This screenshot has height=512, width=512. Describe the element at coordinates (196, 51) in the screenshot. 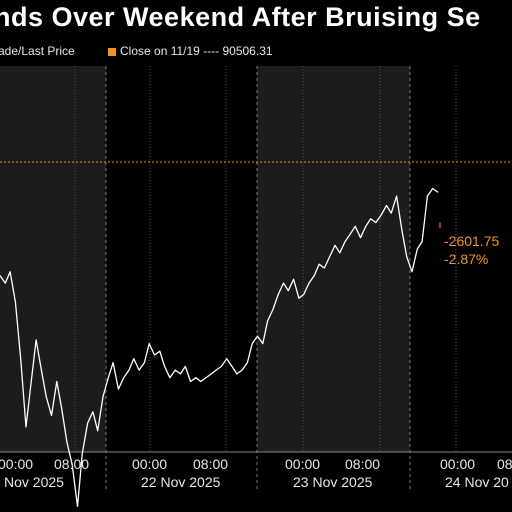

I see `legend-close-label: Close on 11/19 ---- 90506.31` at that location.